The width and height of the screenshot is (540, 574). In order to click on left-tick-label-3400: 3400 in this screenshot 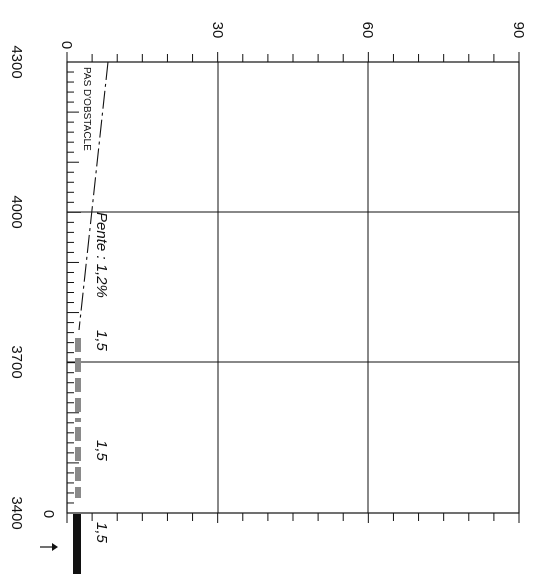, I will do `click(16, 512)`.